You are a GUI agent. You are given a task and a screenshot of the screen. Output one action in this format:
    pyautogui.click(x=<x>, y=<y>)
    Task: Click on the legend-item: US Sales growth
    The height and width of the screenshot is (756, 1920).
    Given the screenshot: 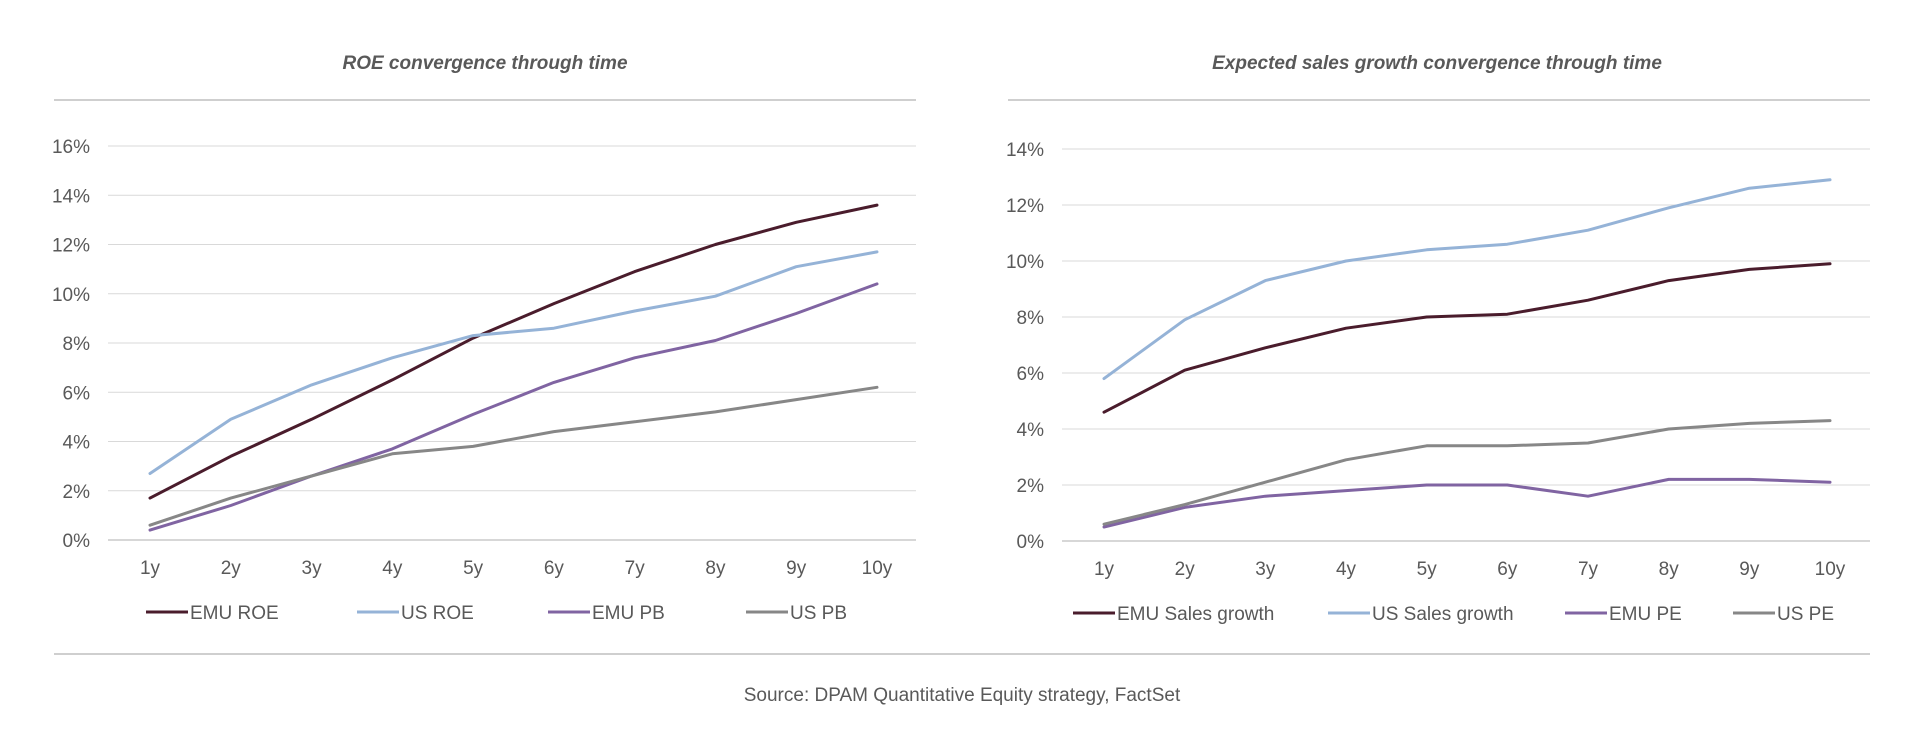 What is the action you would take?
    pyautogui.click(x=1421, y=614)
    